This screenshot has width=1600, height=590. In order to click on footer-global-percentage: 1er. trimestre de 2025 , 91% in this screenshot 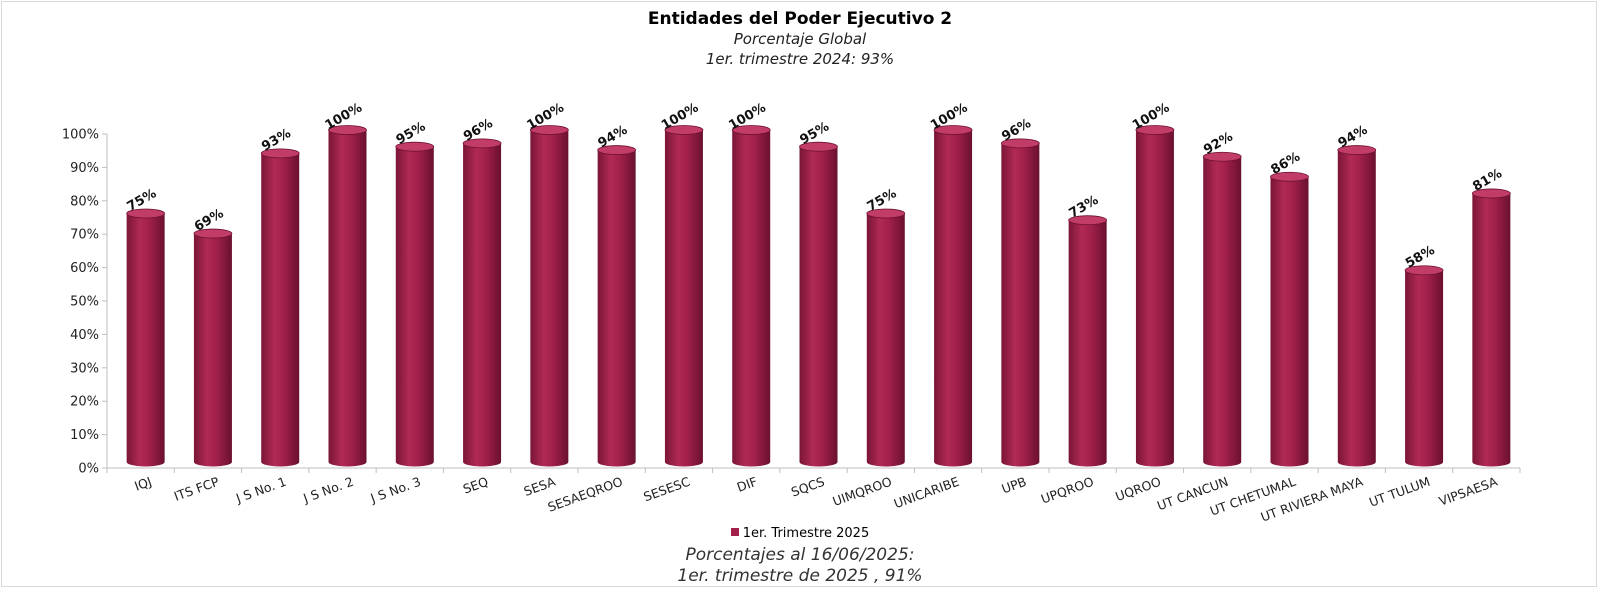, I will do `click(800, 576)`.